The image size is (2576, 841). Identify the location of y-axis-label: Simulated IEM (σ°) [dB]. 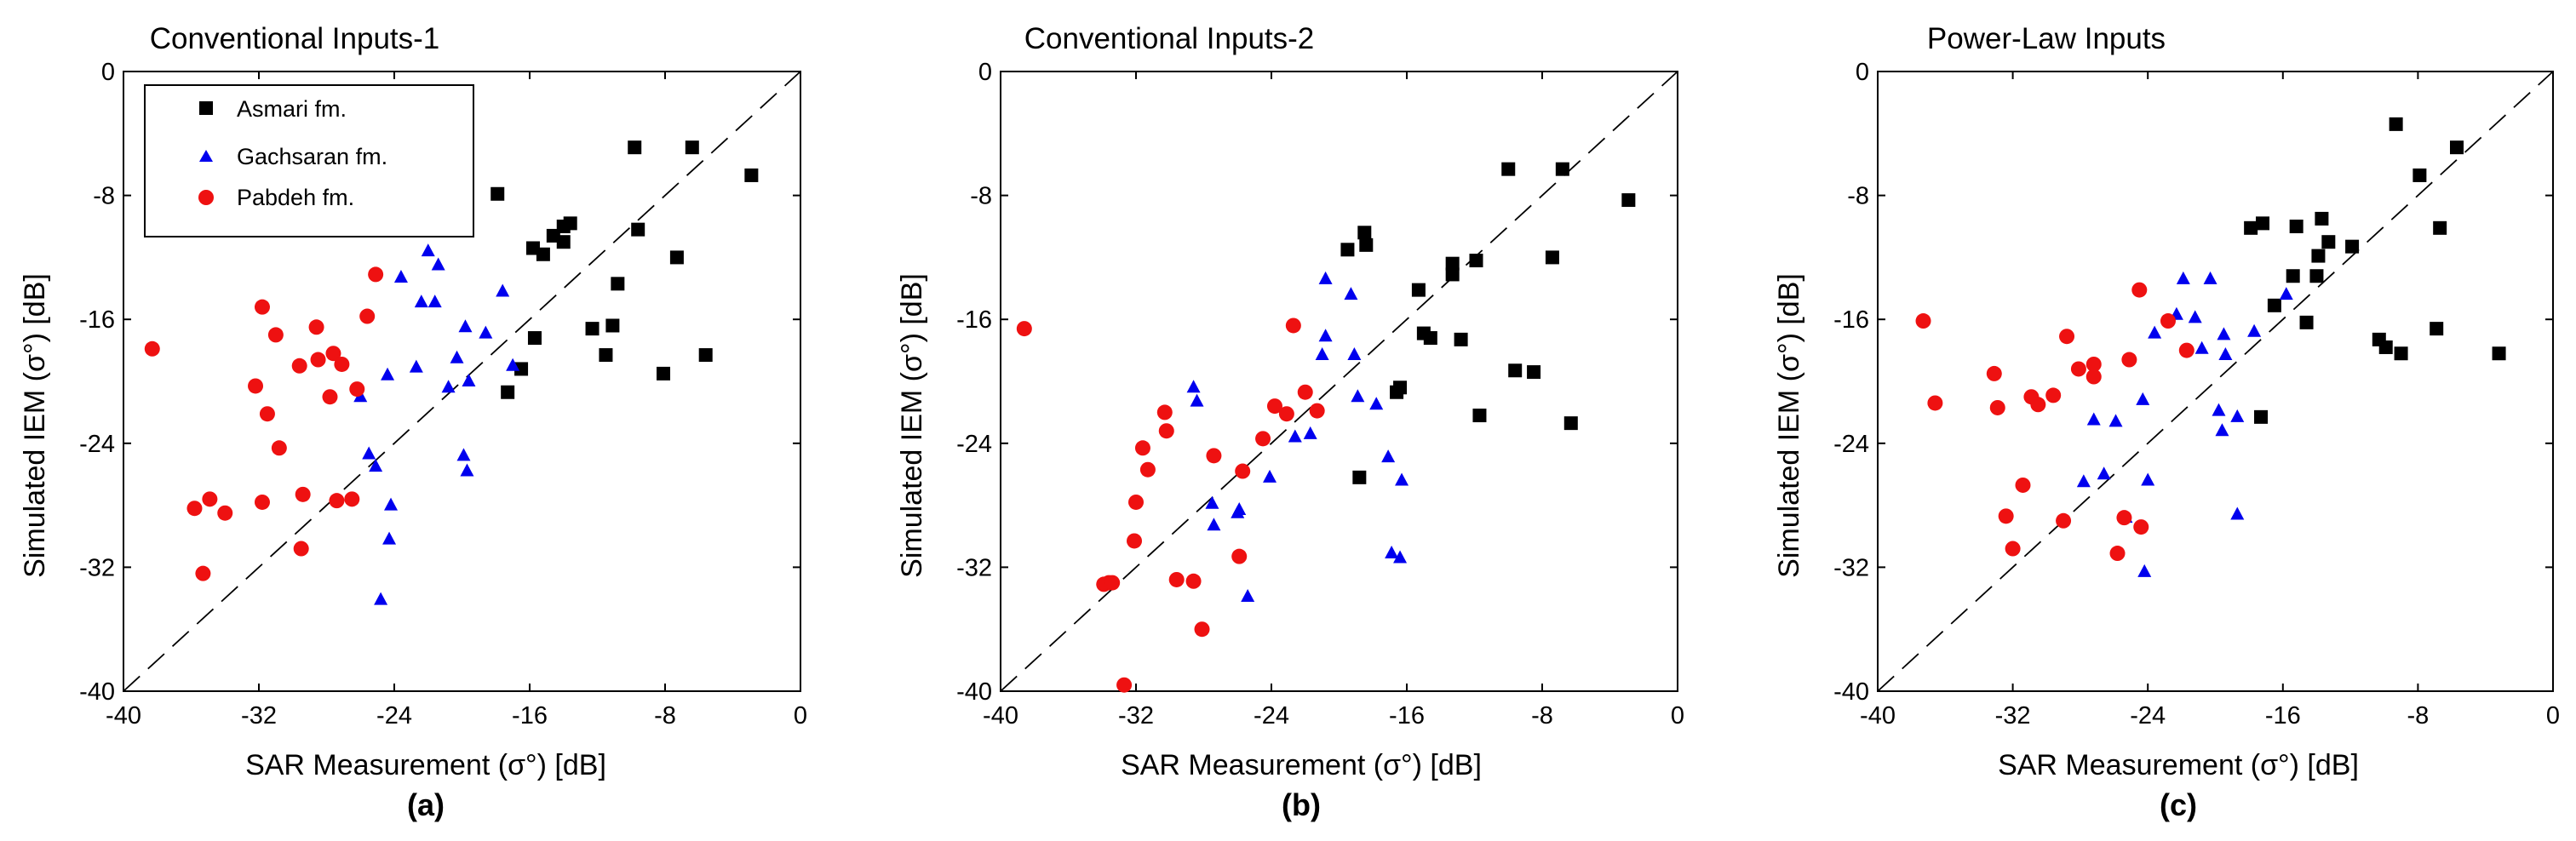
(35, 425).